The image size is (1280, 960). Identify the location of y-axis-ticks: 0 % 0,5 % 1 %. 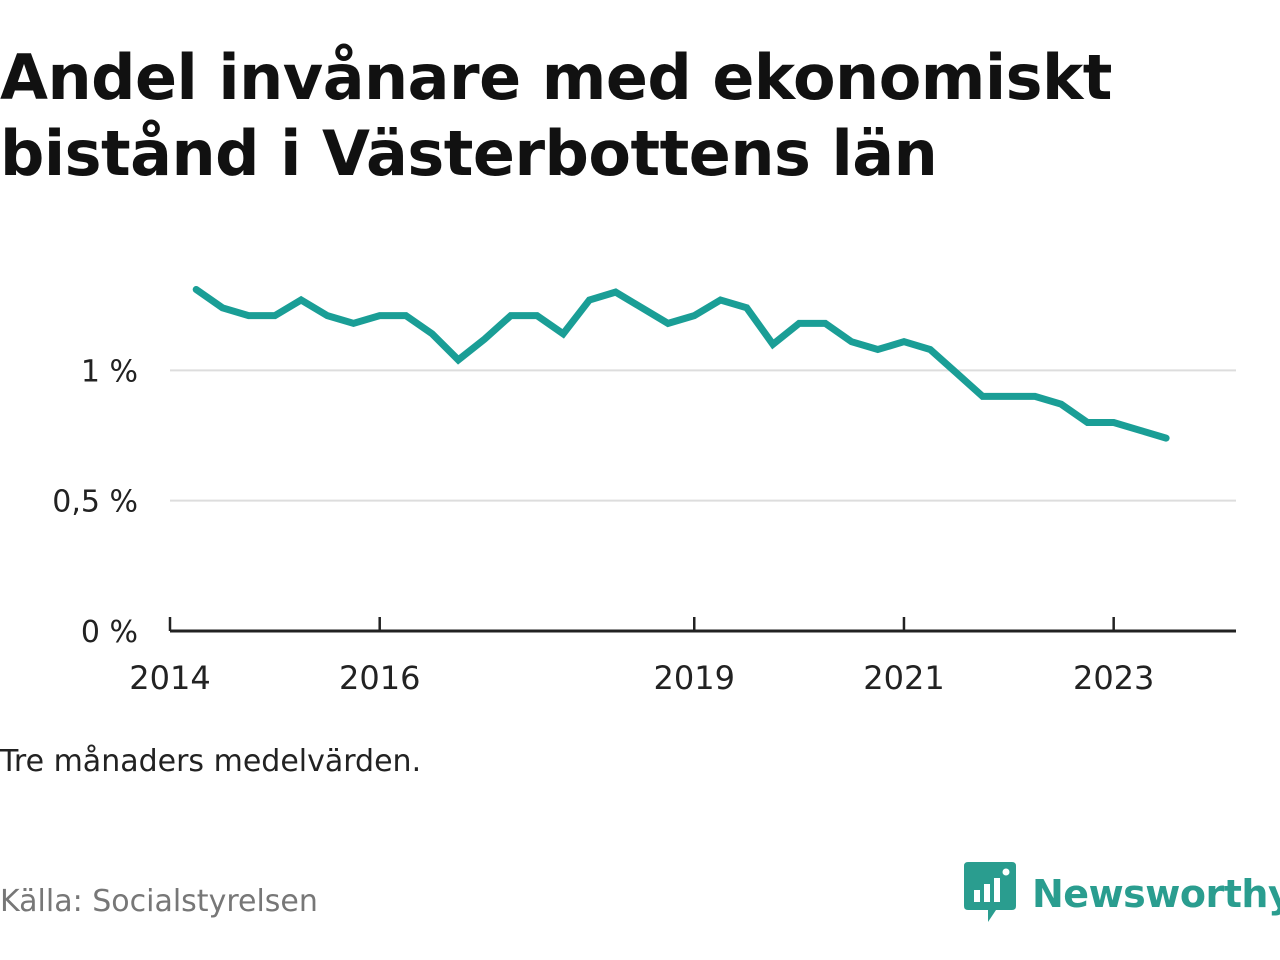
(95, 502).